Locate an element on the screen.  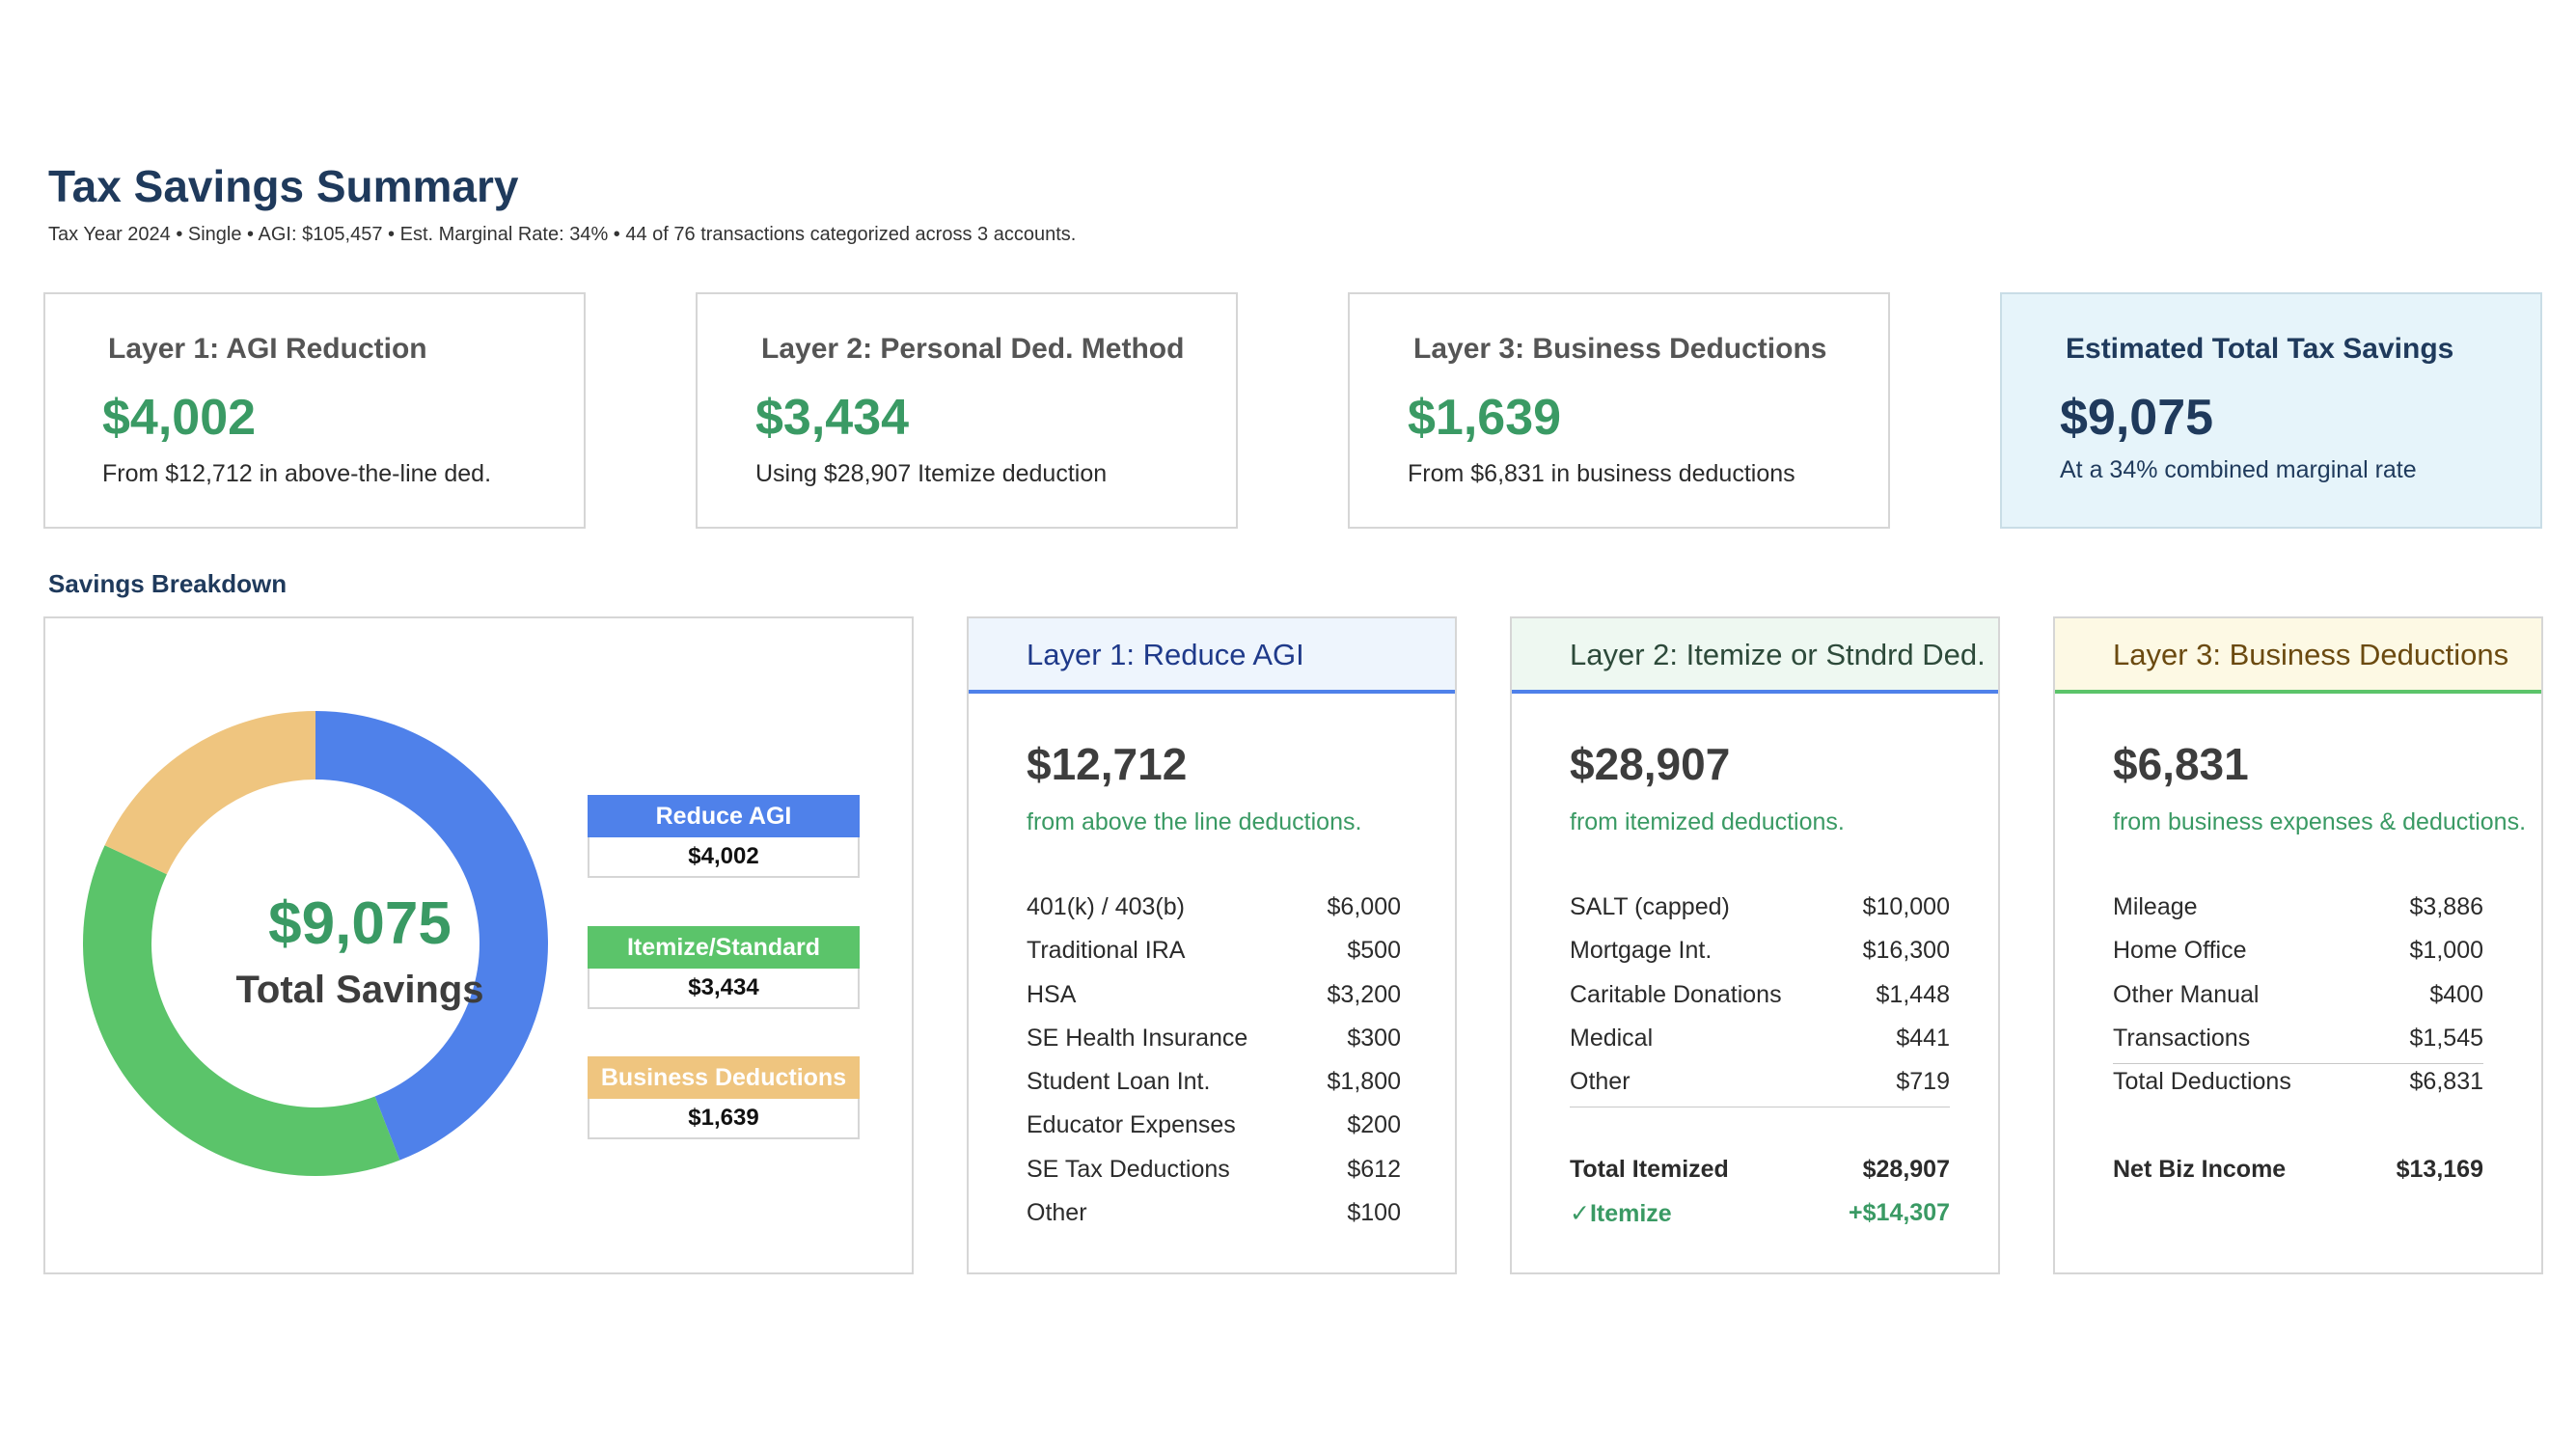
deduction-row: SE Tax Deductions $612 is located at coordinates (1214, 1173).